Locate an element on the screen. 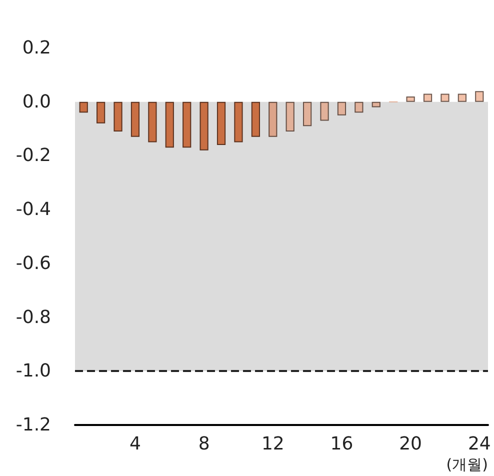 The height and width of the screenshot is (476, 494). y-tick-label: -1.2 is located at coordinates (33, 425).